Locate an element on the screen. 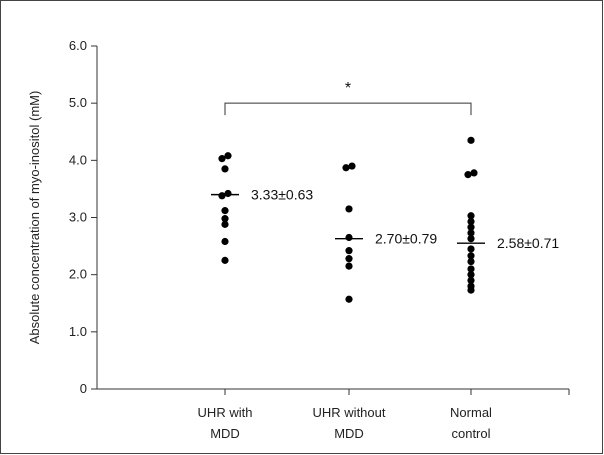 This screenshot has height=455, width=604. mean-sd-annotation: 2.70±0.79 is located at coordinates (406, 239).